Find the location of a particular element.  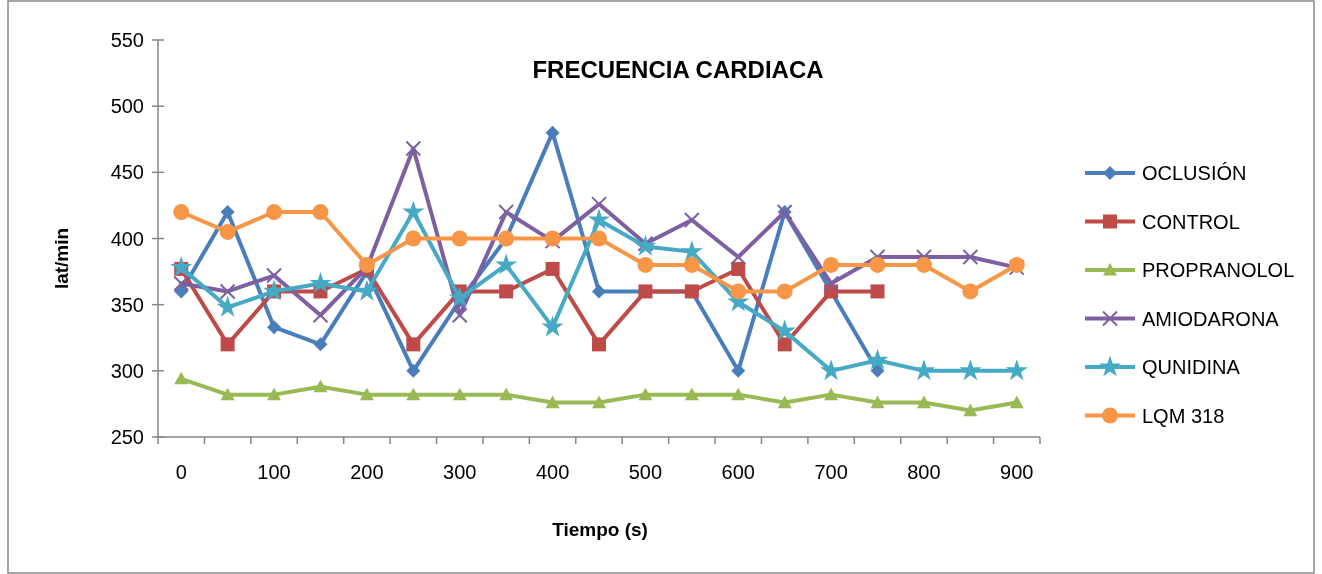

x-axis-title: Tiempo (s) is located at coordinates (600, 529).